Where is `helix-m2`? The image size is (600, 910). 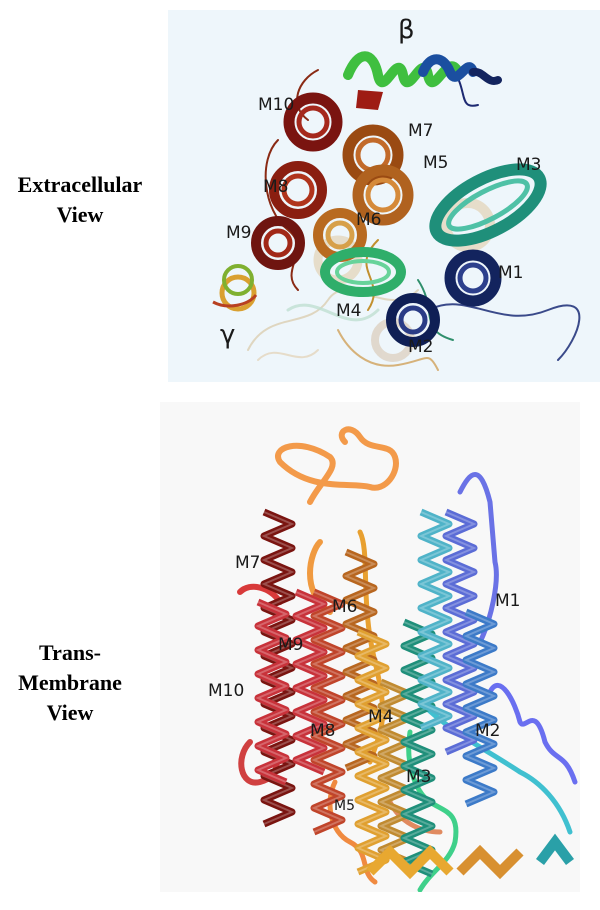
helix-m2 is located at coordinates (413, 320).